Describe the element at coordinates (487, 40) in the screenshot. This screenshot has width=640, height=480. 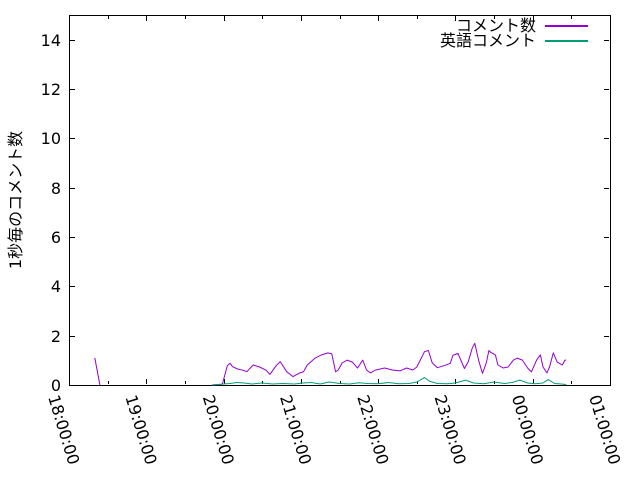
I see `legend-label-english-comments: 英語コメント` at that location.